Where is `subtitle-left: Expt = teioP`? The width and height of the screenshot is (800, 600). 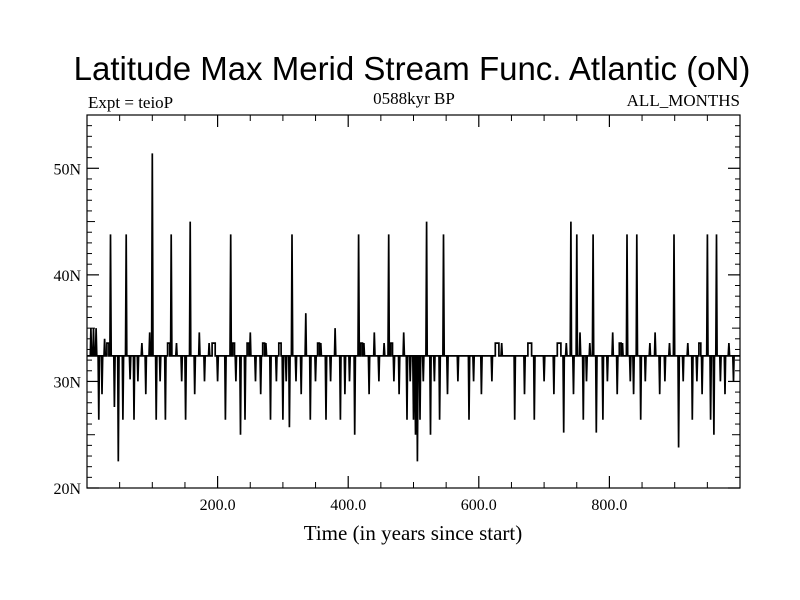
subtitle-left: Expt = teioP is located at coordinates (130, 102).